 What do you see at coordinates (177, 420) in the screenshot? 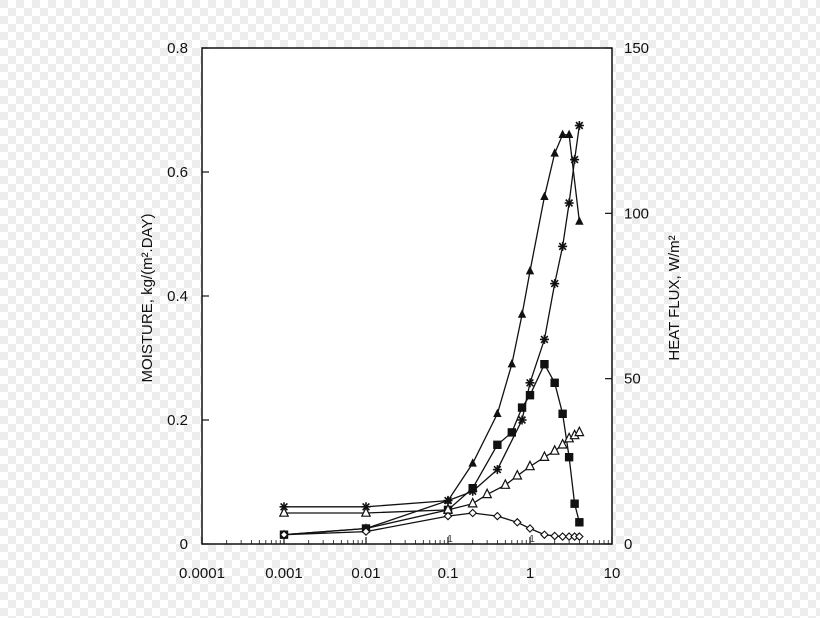
I see `y-left-tick-label: 0.2` at bounding box center [177, 420].